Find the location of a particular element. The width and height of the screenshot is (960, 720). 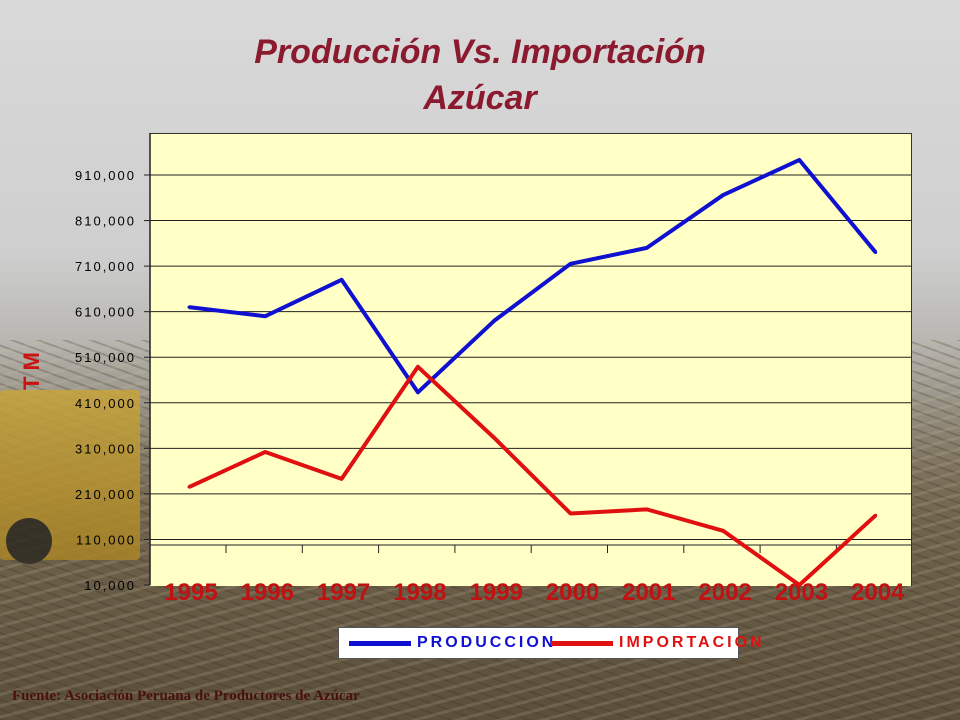

y-tick-label: 210,000 is located at coordinates (105, 494).